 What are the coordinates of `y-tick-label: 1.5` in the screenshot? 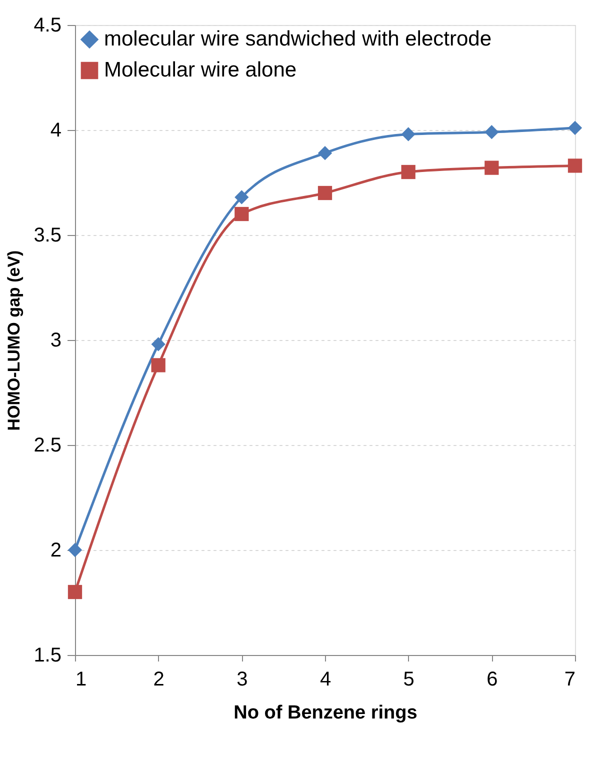 It's located at (48, 655).